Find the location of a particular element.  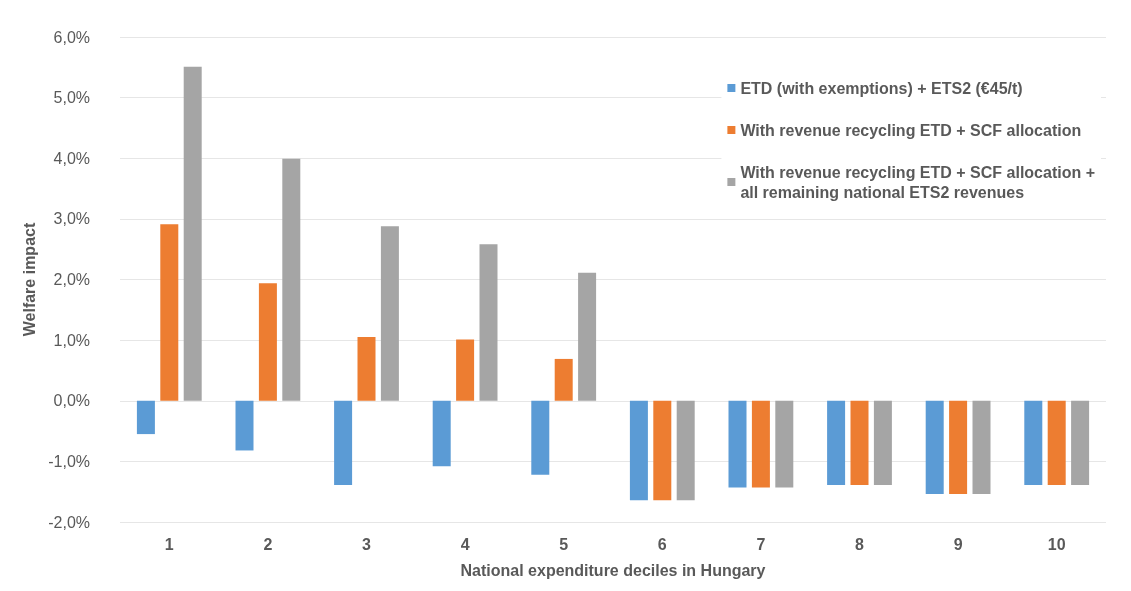

legend-label: With revenue recycling ETD + SCF allocation + all remaining national ETS2 revenues is located at coordinates (918, 182).